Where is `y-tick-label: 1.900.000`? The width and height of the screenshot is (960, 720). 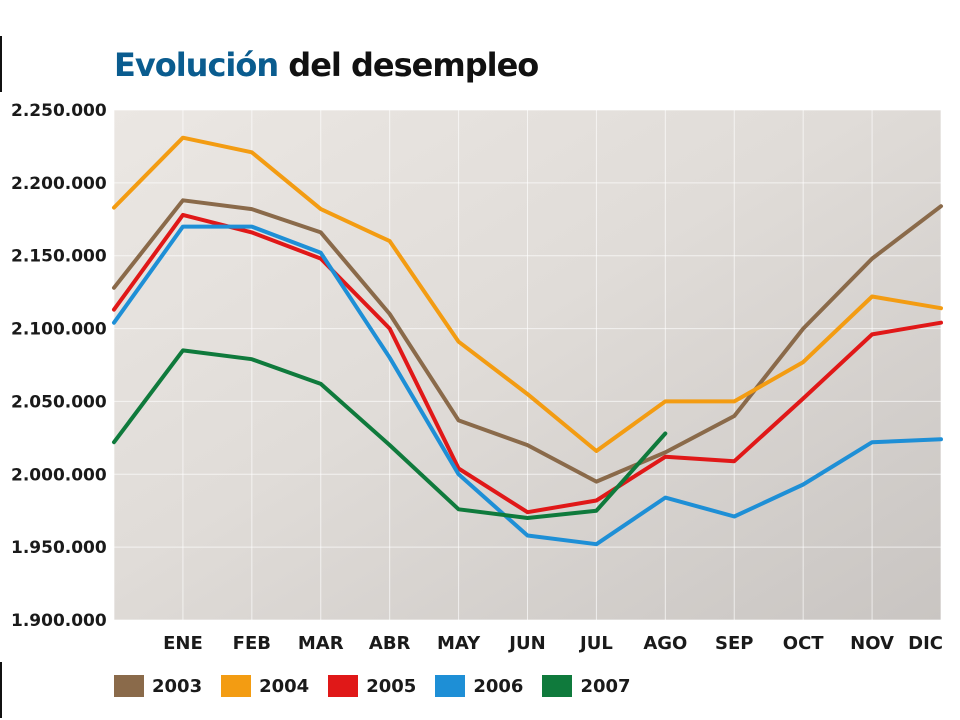 y-tick-label: 1.900.000 is located at coordinates (59, 621).